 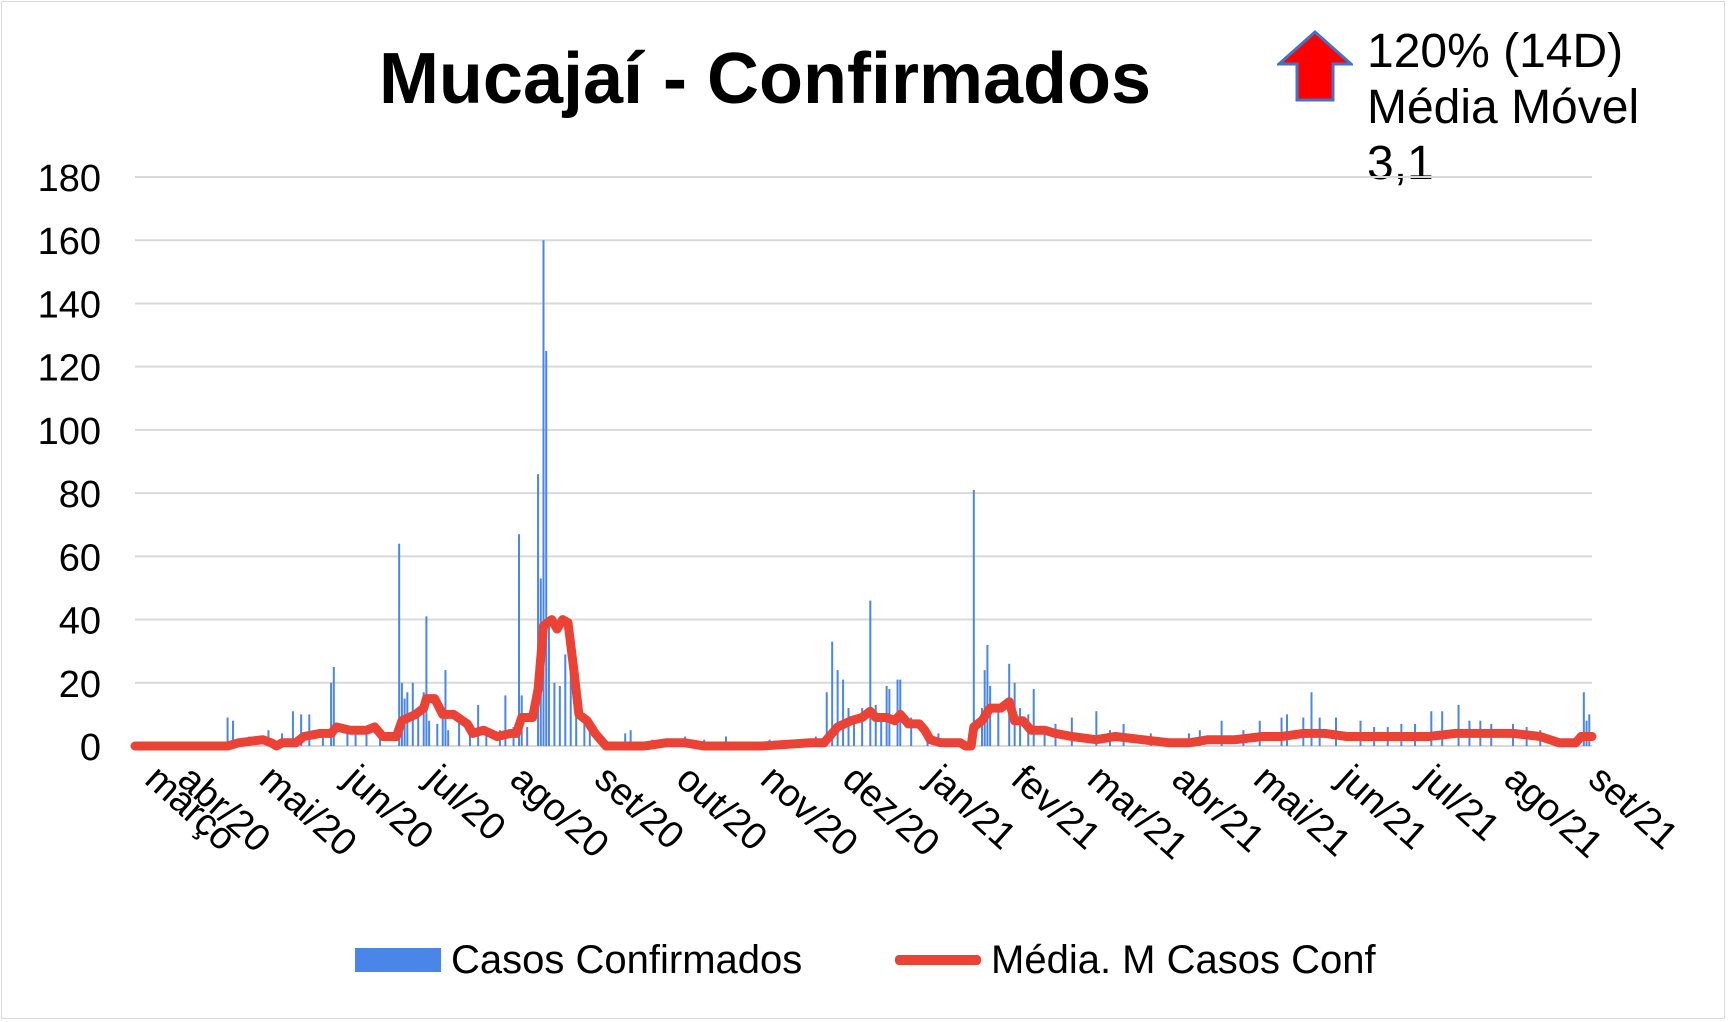 What do you see at coordinates (765, 79) in the screenshot?
I see `chart-title: Mucajaí - Confirmados` at bounding box center [765, 79].